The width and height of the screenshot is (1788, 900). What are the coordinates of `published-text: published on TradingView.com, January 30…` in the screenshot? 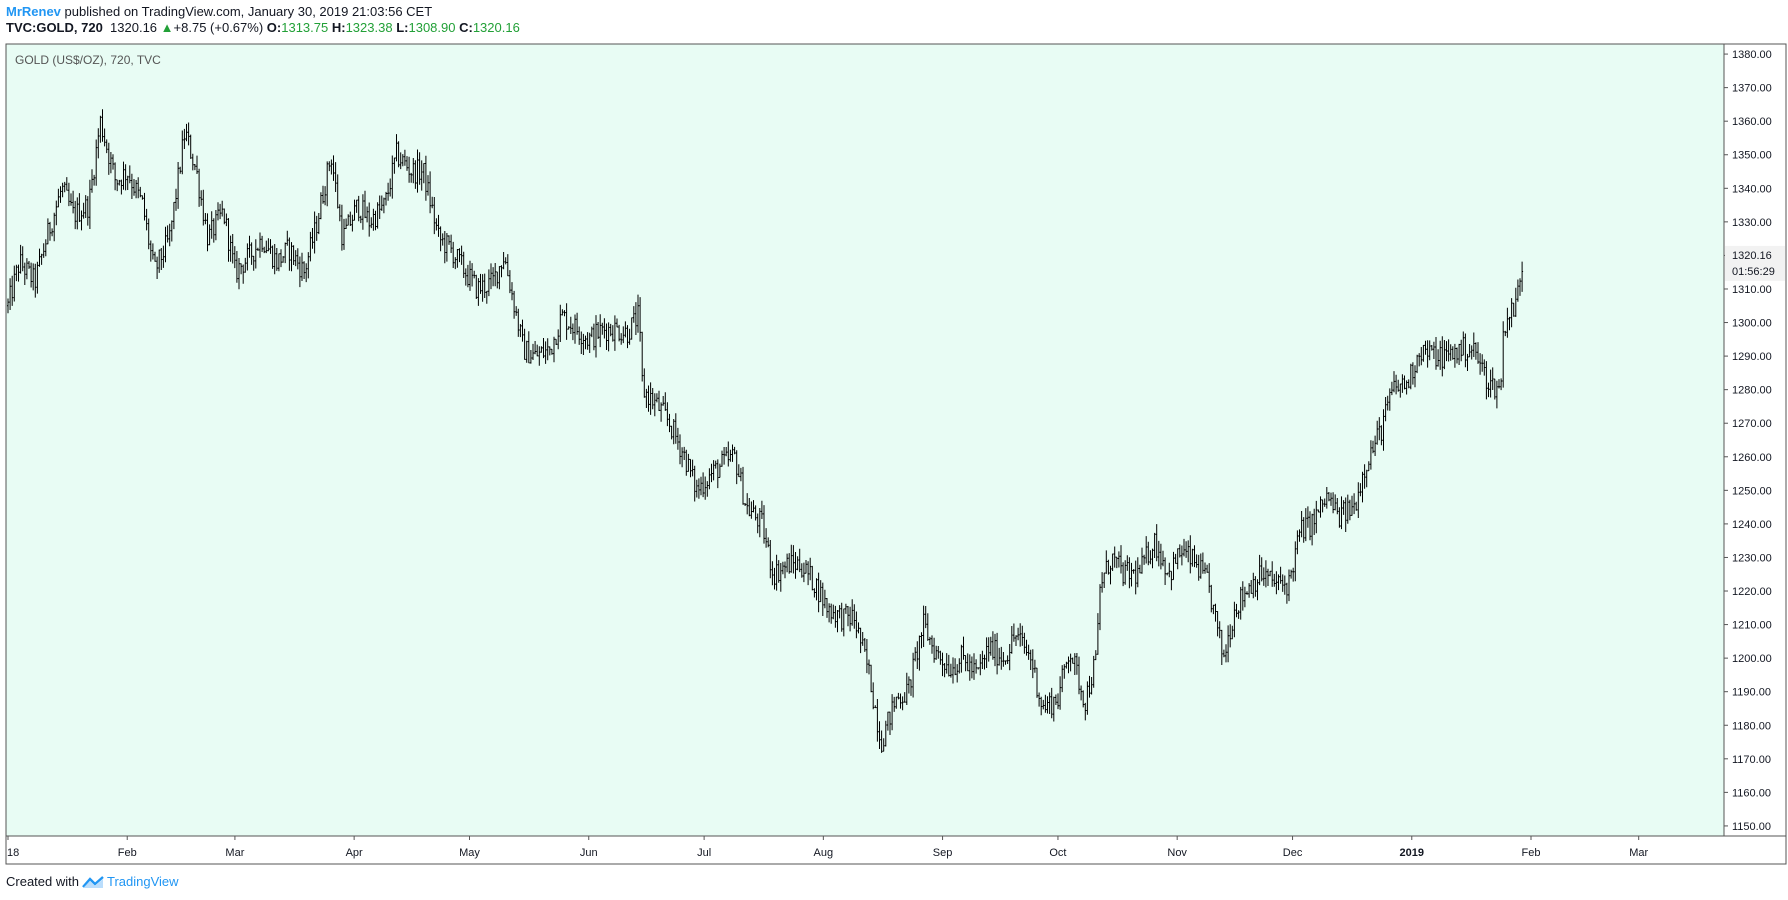 It's located at (248, 11).